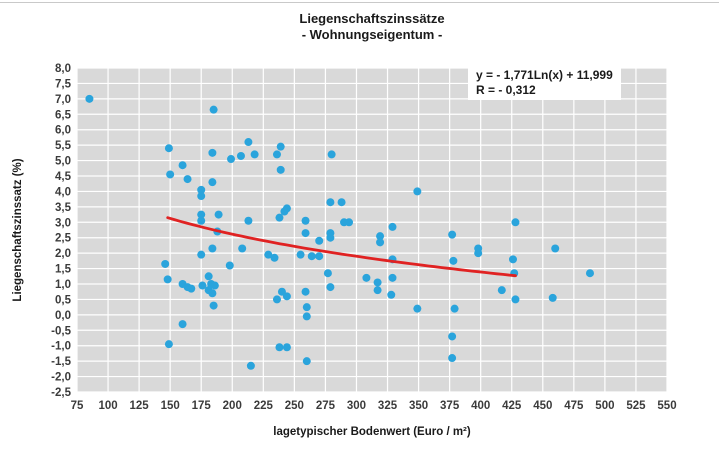  Describe the element at coordinates (170, 406) in the screenshot. I see `x-tick-label: 150` at that location.